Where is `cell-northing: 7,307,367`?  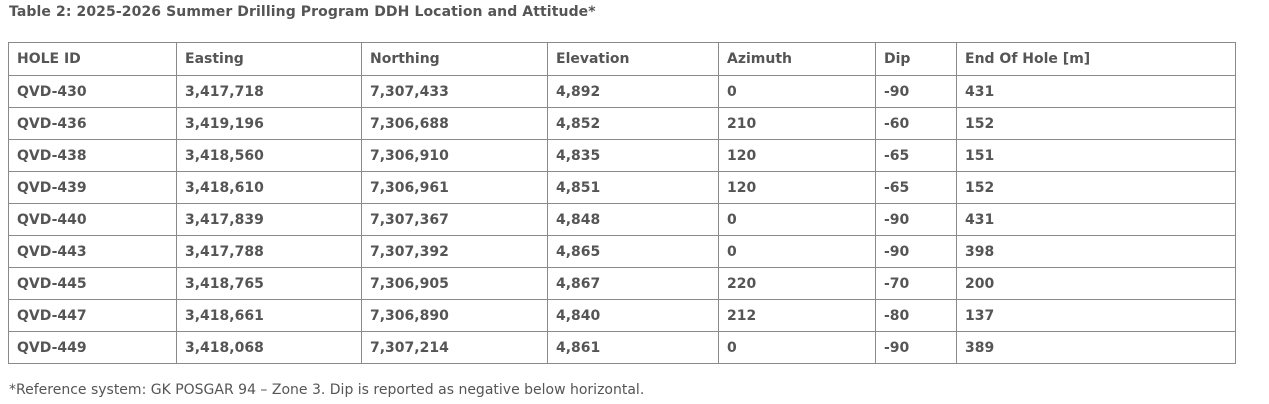 cell-northing: 7,307,367 is located at coordinates (454, 219).